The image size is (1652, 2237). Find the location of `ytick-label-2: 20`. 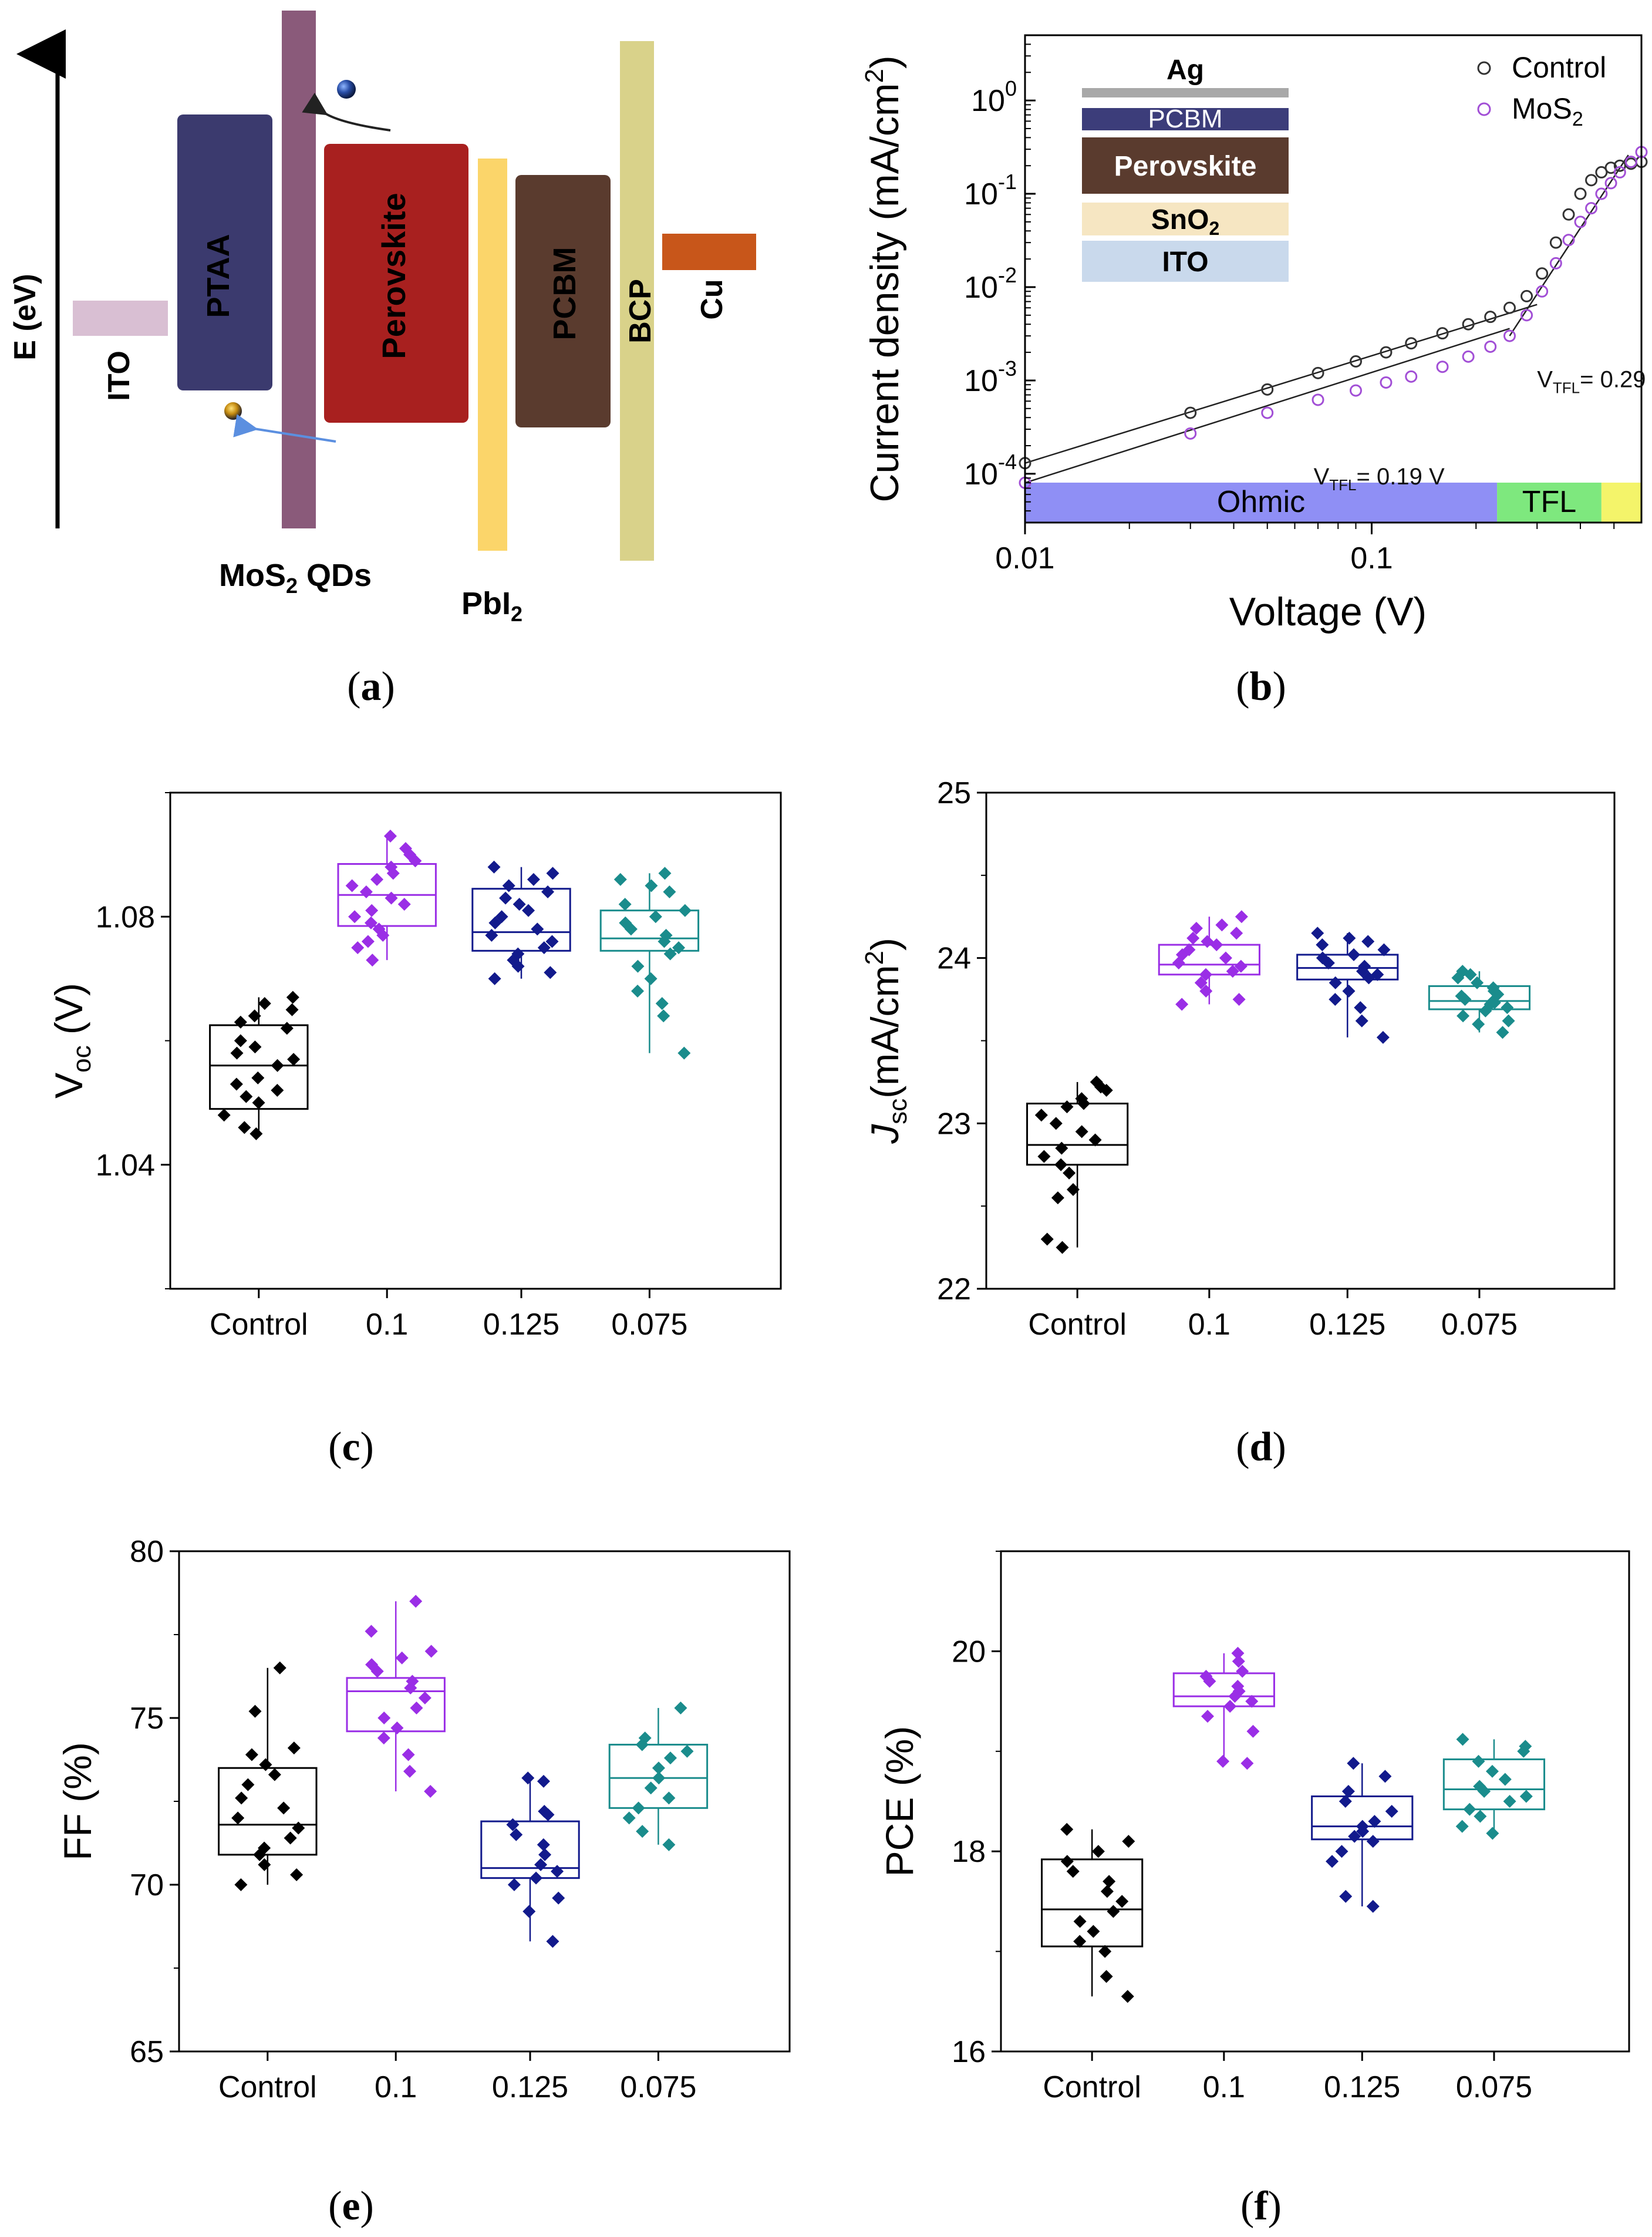

ytick-label-2: 20 is located at coordinates (969, 1652).